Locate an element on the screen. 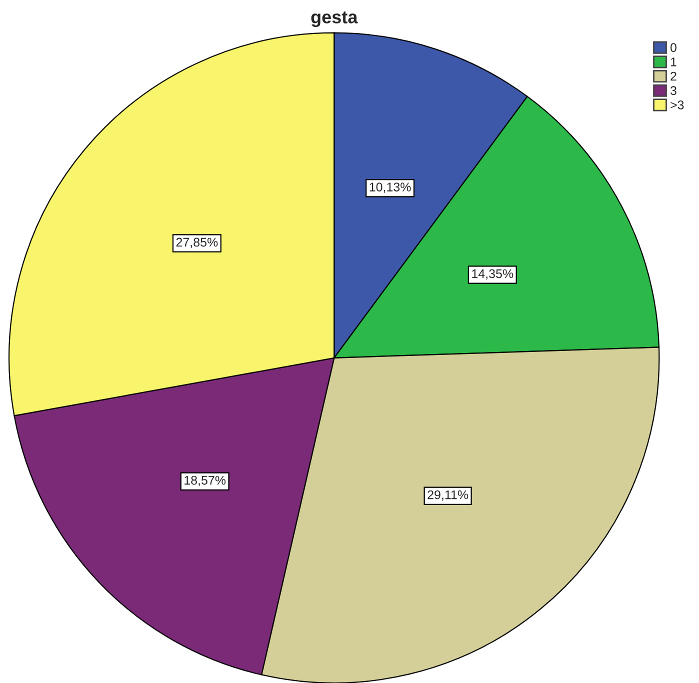 This screenshot has width=699, height=683. data-label: 14,35% is located at coordinates (493, 274).